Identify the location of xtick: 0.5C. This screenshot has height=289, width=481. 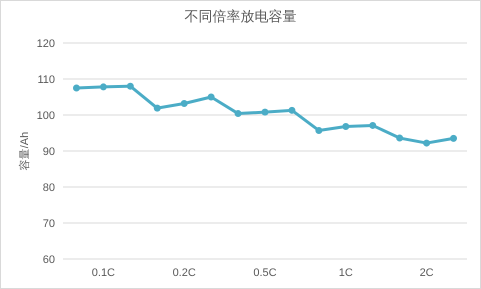
(265, 273).